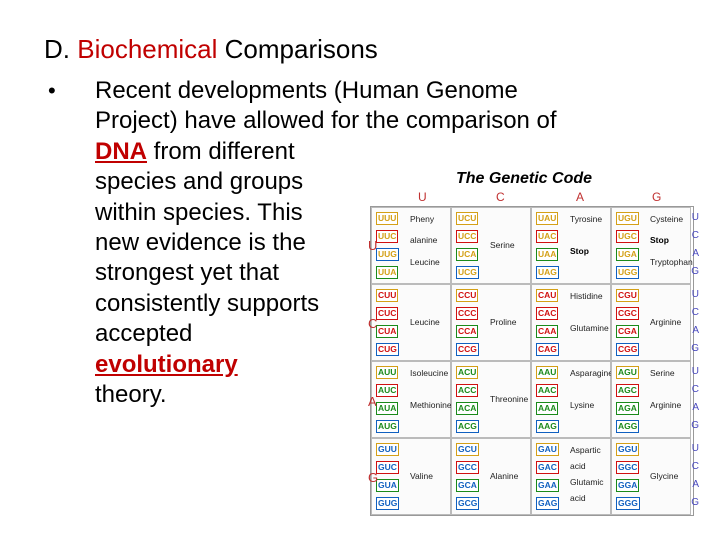  What do you see at coordinates (387, 372) in the screenshot?
I see `codon-label: AUU` at bounding box center [387, 372].